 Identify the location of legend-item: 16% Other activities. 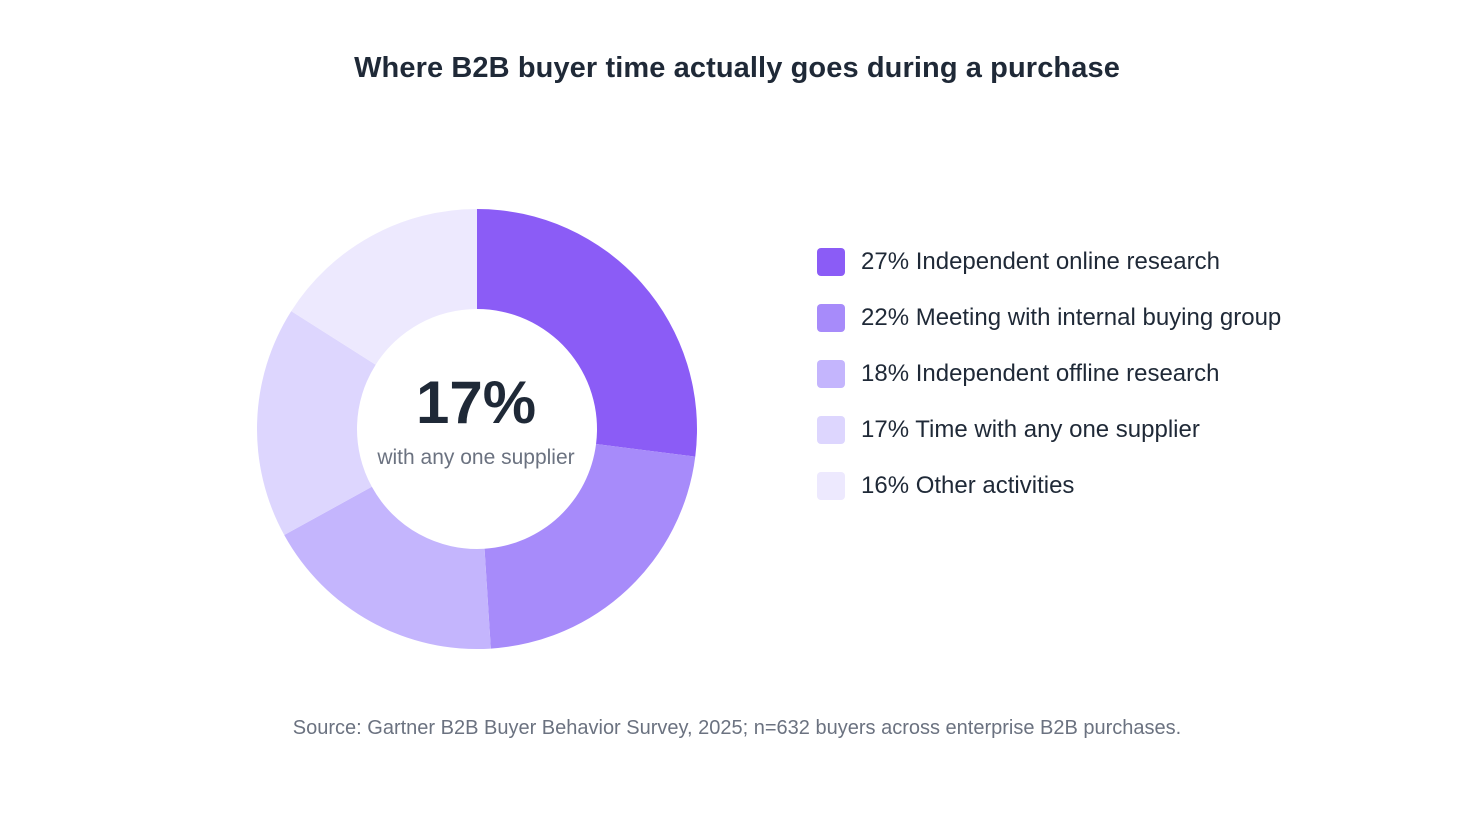
(1049, 486).